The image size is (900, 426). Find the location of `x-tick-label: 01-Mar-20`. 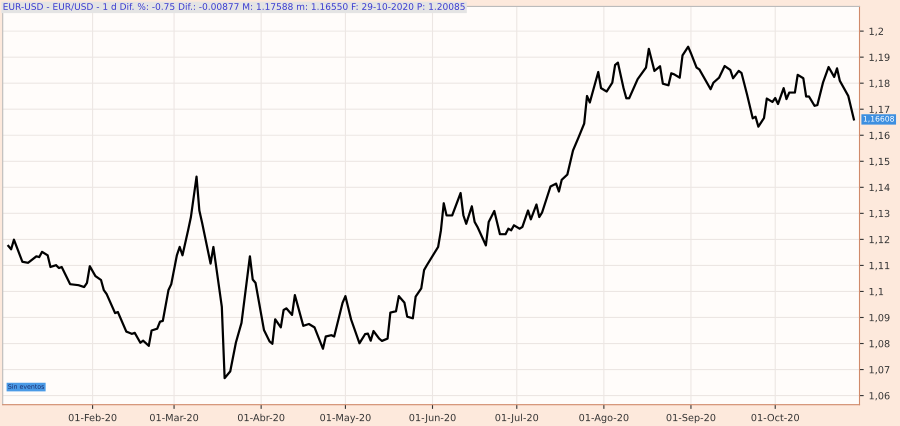

x-tick-label: 01-Mar-20 is located at coordinates (174, 418).